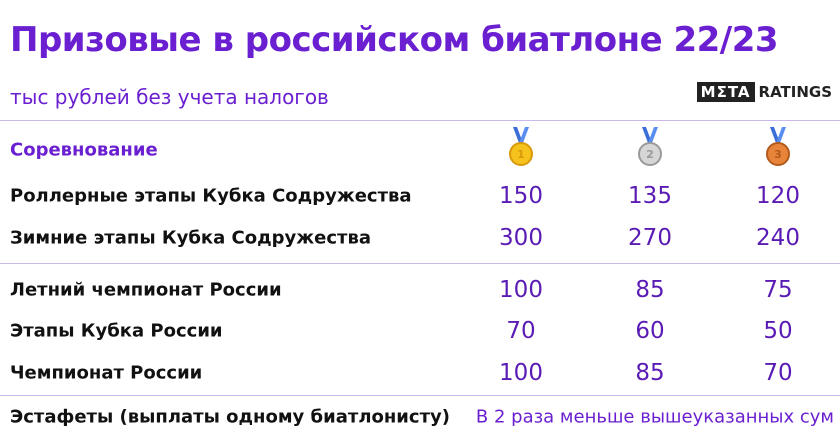 This screenshot has width=840, height=437. Describe the element at coordinates (650, 154) in the screenshot. I see `medal-number: 2` at that location.